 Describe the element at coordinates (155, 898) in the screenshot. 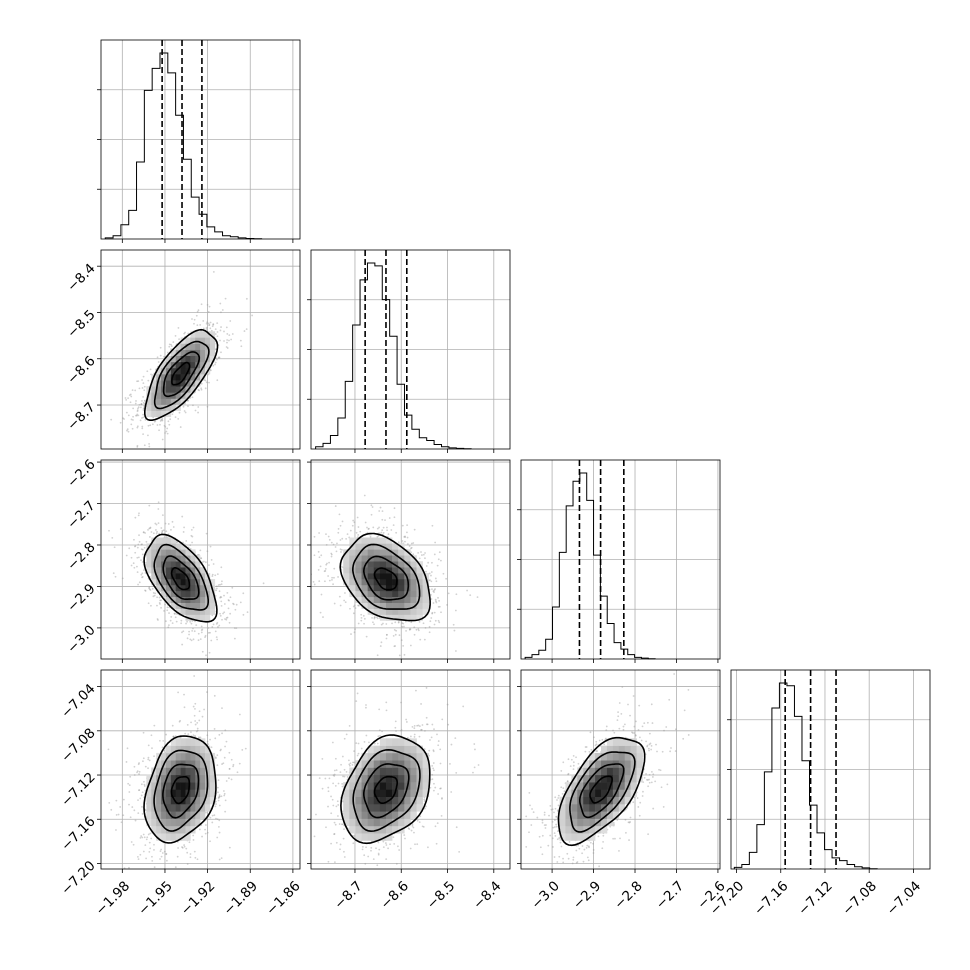

I see `x-tick-label: −1.95` at that location.